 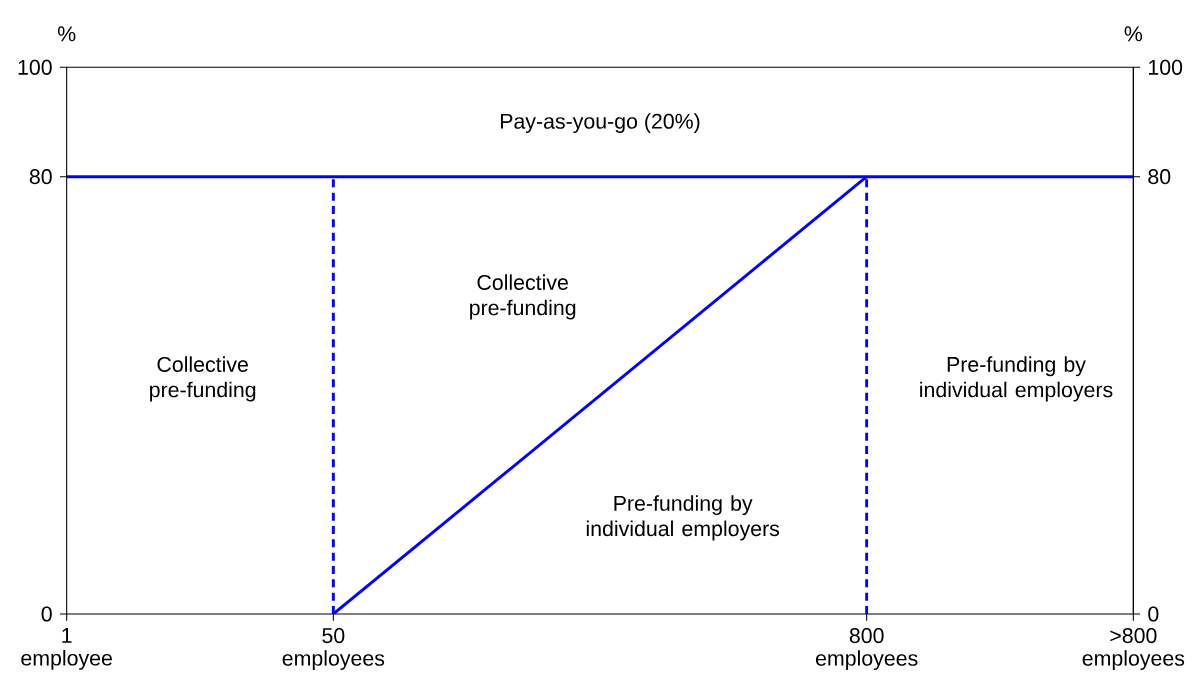 What do you see at coordinates (866, 649) in the screenshot?
I see `x-tick-label: 800 employees` at bounding box center [866, 649].